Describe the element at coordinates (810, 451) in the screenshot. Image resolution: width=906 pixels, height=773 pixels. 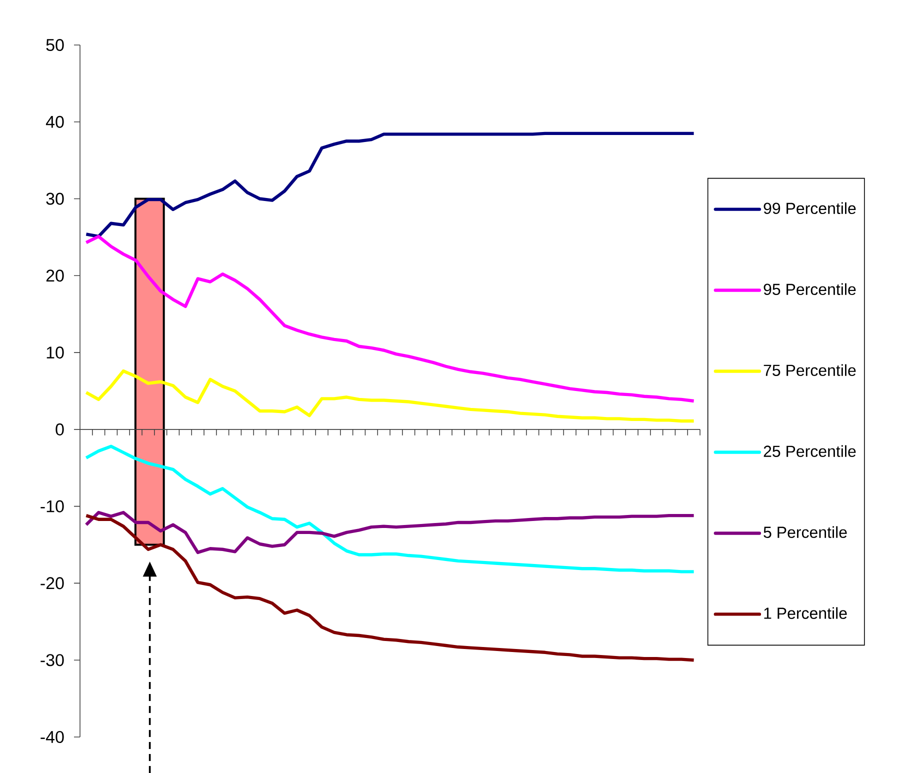
I see `legend-label: 25 Percentile` at that location.